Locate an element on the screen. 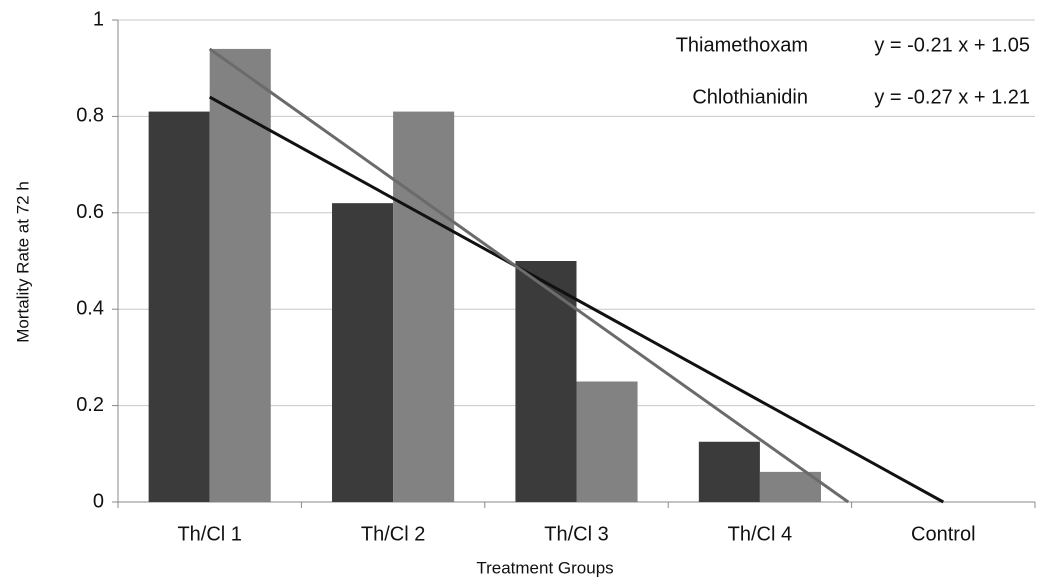 Image resolution: width=1049 pixels, height=585 pixels. x-tick-label: Th/Cl 1 is located at coordinates (209, 534).